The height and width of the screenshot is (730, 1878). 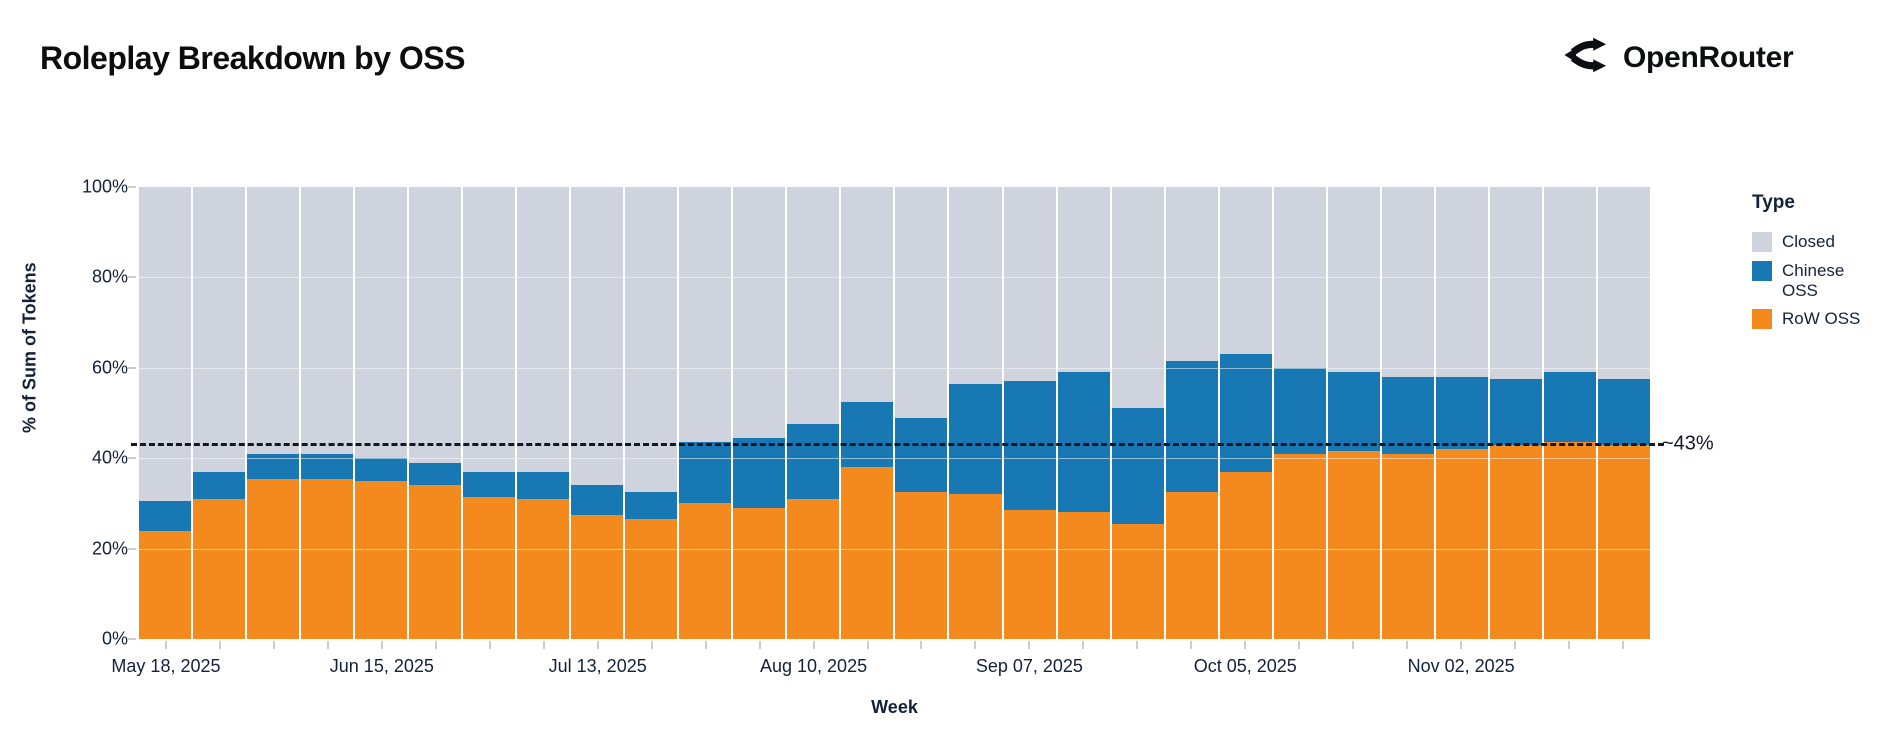 I want to click on bar-week-jul-20-2025, so click(x=651, y=413).